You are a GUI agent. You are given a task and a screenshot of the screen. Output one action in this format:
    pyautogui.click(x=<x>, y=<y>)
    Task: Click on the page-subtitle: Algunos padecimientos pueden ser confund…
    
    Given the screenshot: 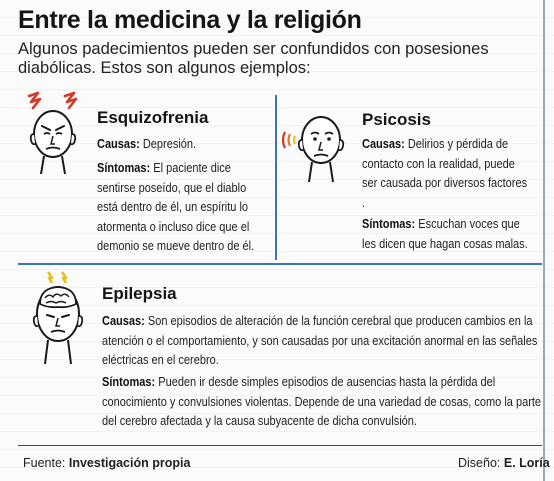 What is the action you would take?
    pyautogui.click(x=253, y=58)
    